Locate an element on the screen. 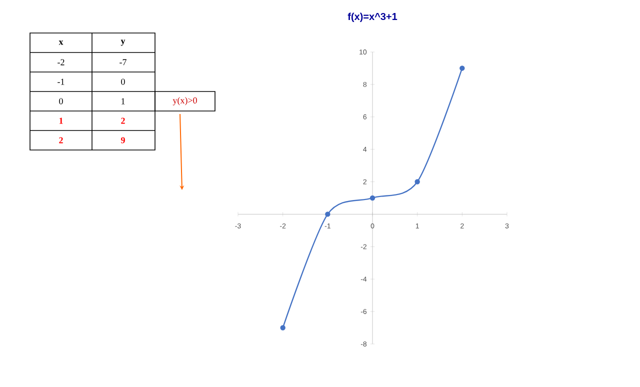 This screenshot has height=387, width=640. text: y is located at coordinates (123, 43).